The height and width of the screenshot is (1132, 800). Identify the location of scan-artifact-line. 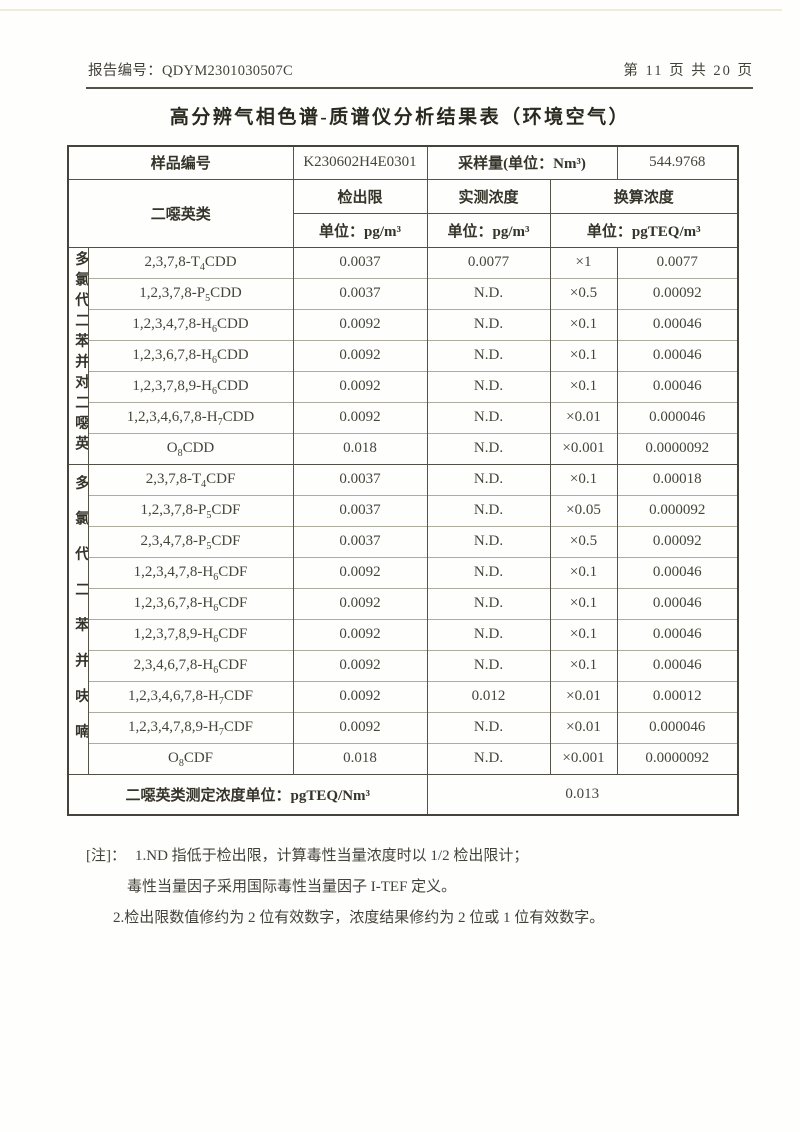
(391, 10).